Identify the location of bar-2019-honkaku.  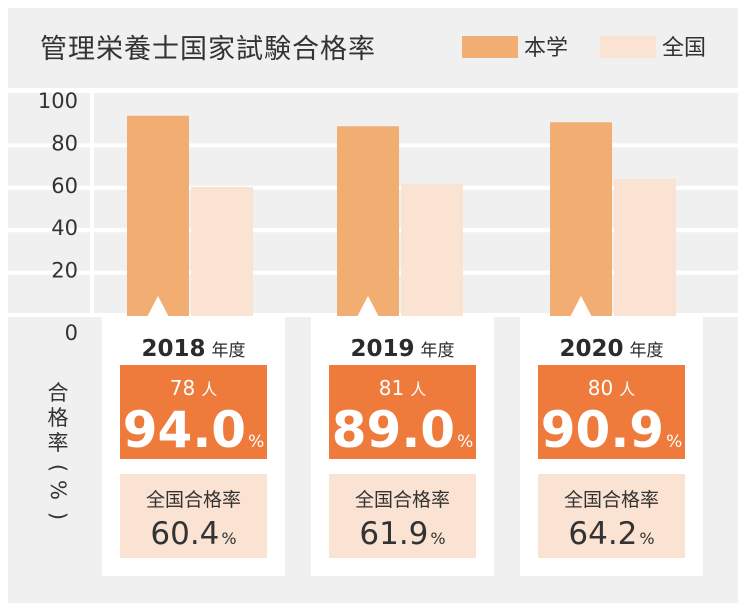
(368, 226).